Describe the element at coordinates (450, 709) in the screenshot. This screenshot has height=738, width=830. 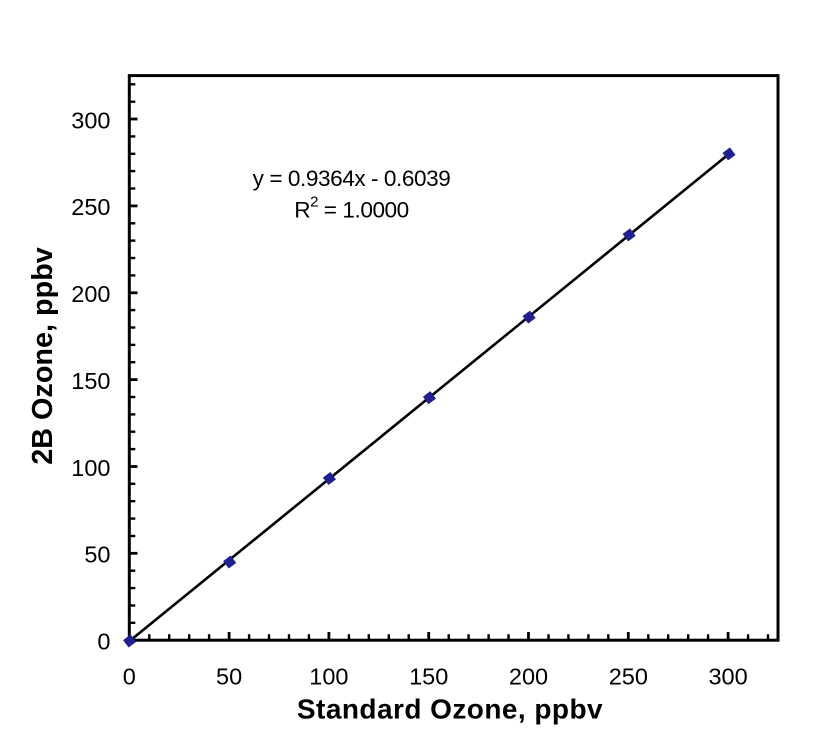
I see `svg-text: Standard Ozone, ppbv` at that location.